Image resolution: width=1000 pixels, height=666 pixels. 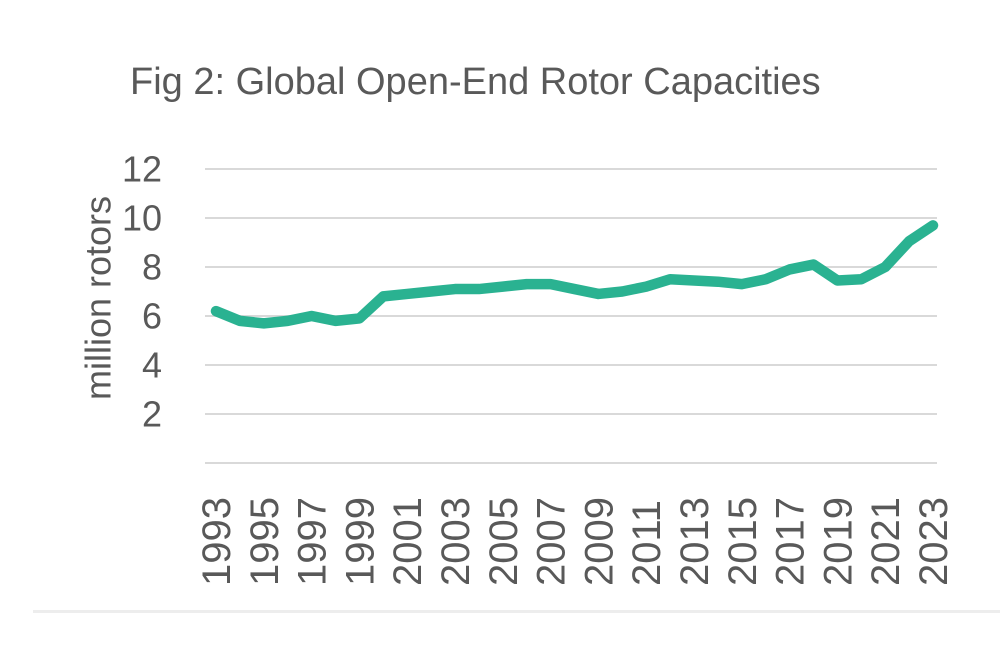 I want to click on x-tick-label: 1997, so click(x=313, y=541).